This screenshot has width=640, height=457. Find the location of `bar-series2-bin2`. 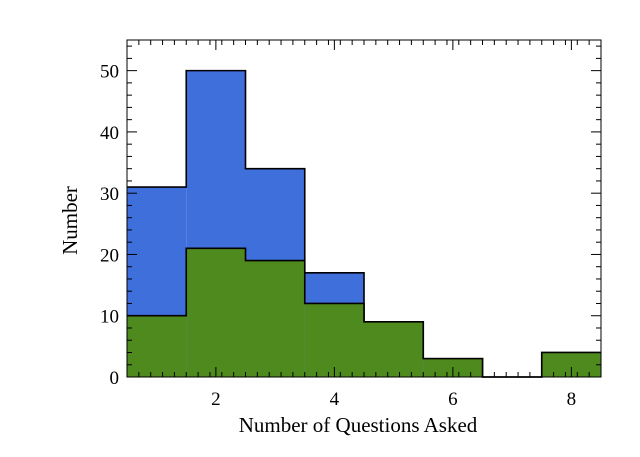

bar-series2-bin2 is located at coordinates (216, 312).